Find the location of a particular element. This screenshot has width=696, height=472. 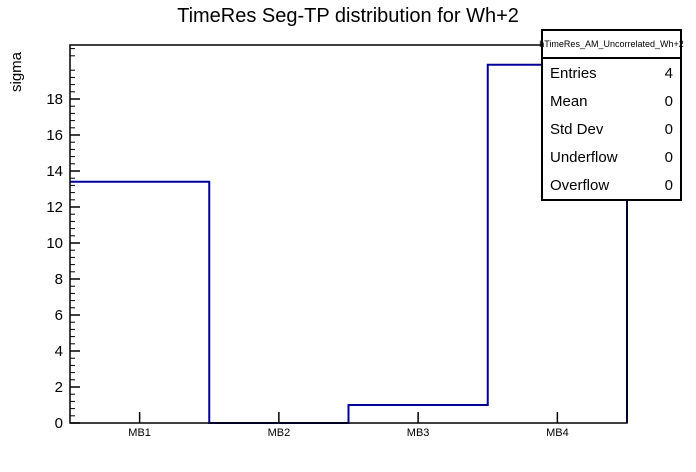

y-tick-label: 16 is located at coordinates (54, 135).